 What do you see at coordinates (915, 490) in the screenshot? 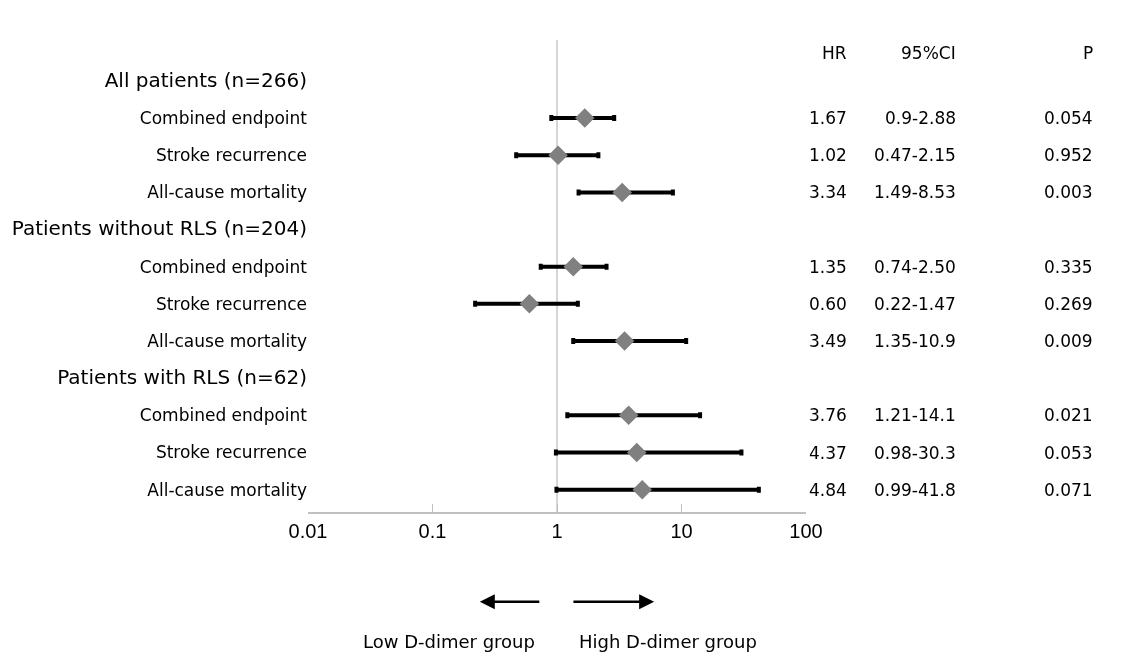
I see `text: 0.99-41.8` at bounding box center [915, 490].